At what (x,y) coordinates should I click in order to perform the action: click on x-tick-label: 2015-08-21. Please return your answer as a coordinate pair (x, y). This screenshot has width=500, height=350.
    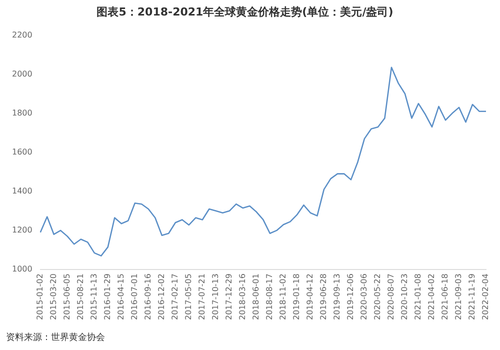
    Looking at the image, I should click on (80, 297).